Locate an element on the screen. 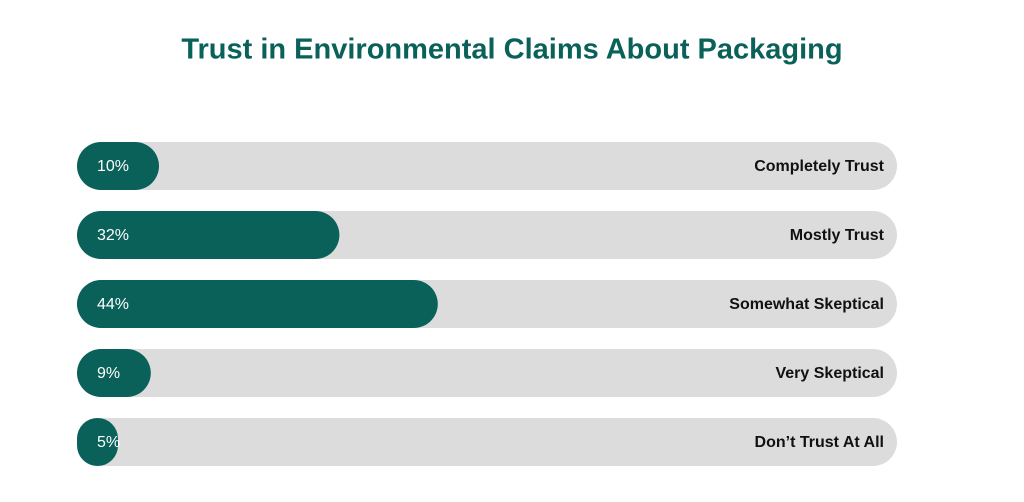 This screenshot has height=502, width=1024. value-label: 32% is located at coordinates (113, 235).